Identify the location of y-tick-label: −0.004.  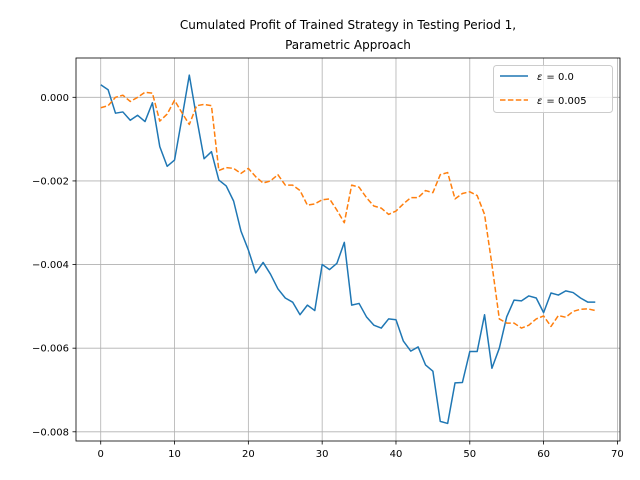
(50, 265).